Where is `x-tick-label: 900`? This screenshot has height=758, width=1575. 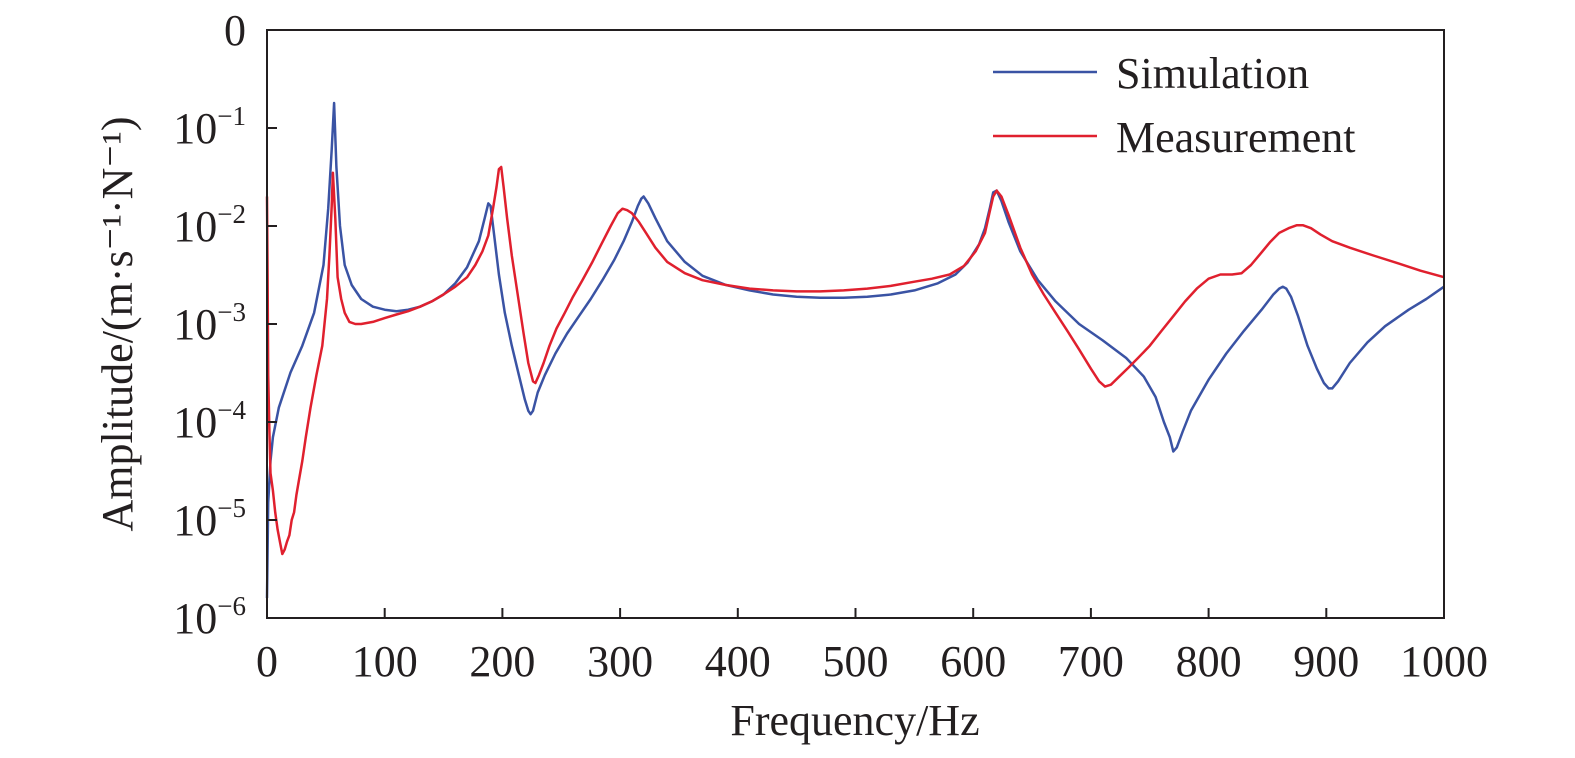
x-tick-label: 900 is located at coordinates (1326, 661).